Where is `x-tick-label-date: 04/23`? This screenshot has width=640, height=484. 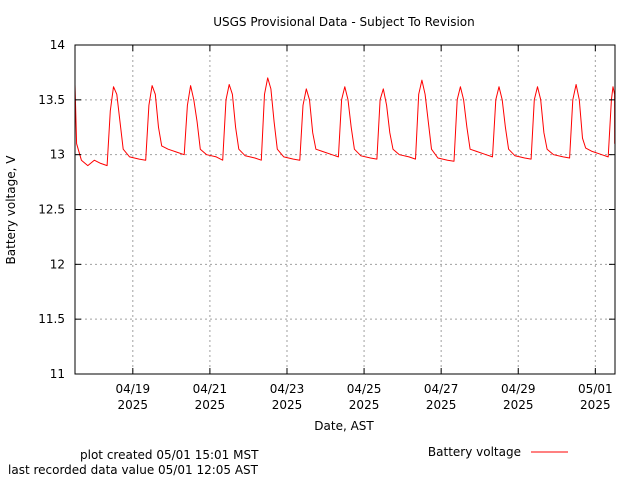
x-tick-label-date: 04/23 is located at coordinates (287, 389).